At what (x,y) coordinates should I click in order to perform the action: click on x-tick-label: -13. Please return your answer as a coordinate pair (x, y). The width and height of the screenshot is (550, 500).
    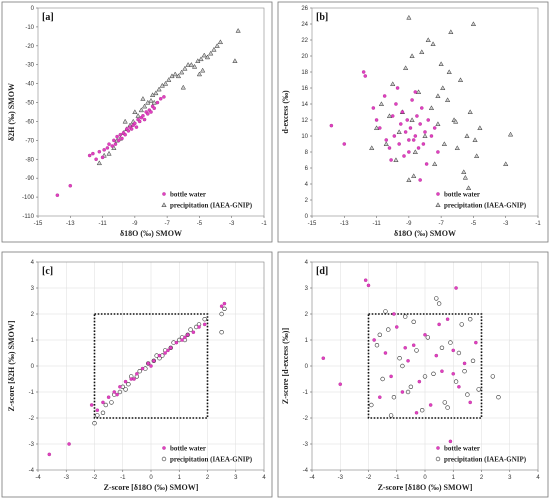
    Looking at the image, I should click on (344, 224).